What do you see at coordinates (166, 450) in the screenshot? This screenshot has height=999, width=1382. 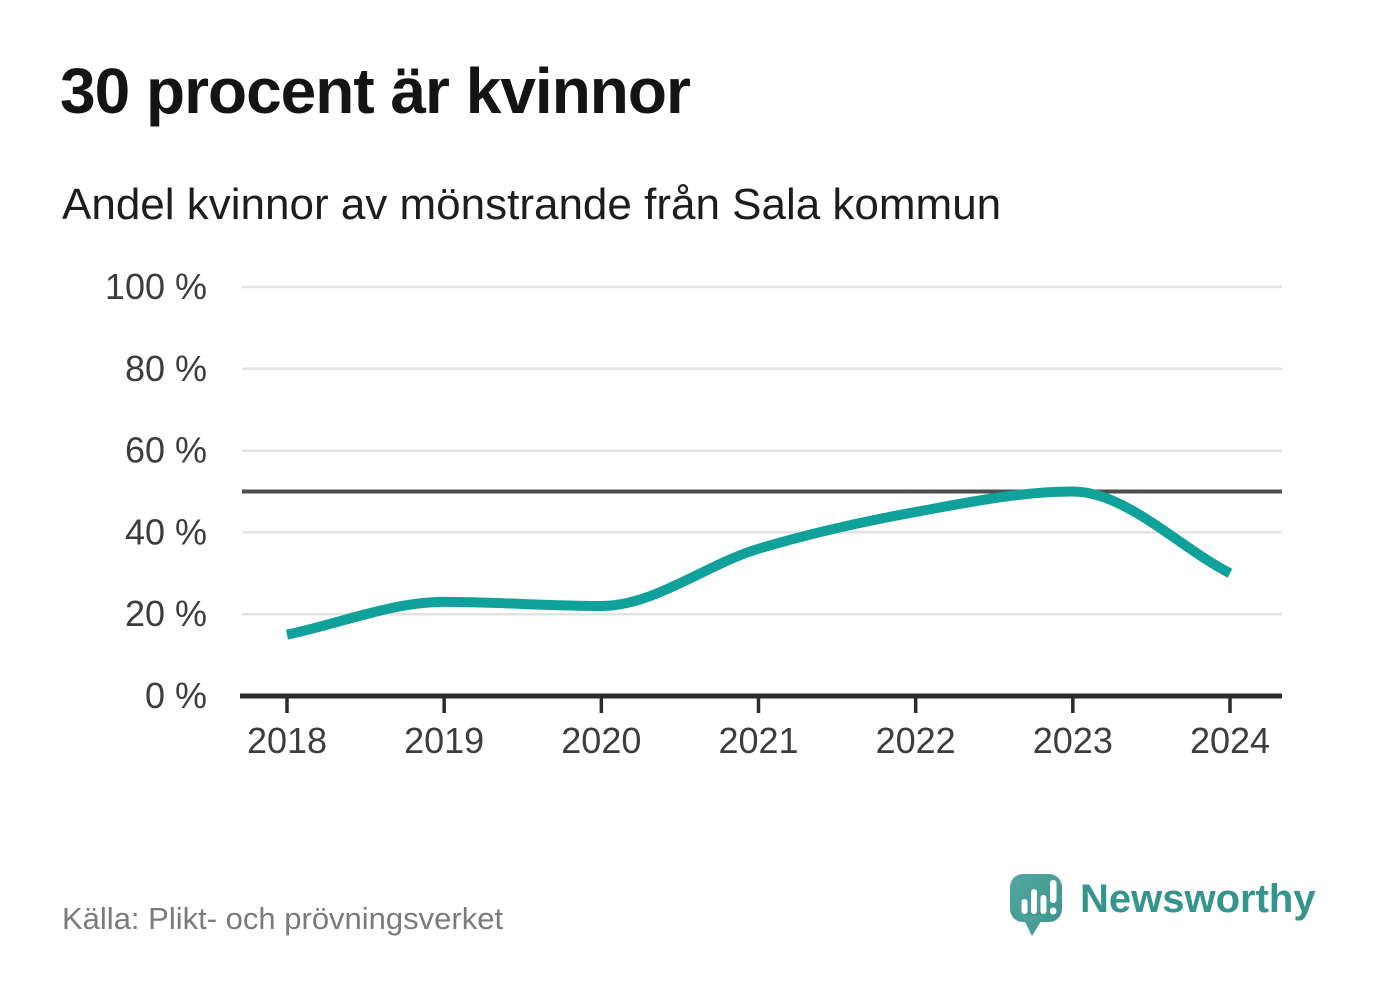 I see `y-axis-tick-label: 60 %` at bounding box center [166, 450].